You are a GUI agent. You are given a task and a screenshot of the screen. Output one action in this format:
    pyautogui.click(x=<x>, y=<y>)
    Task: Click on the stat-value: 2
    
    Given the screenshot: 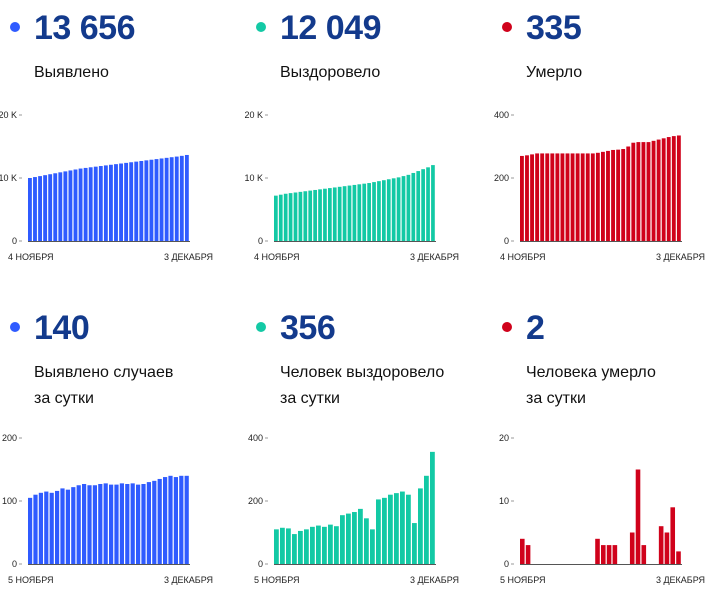 What is the action you would take?
    pyautogui.click(x=535, y=328)
    